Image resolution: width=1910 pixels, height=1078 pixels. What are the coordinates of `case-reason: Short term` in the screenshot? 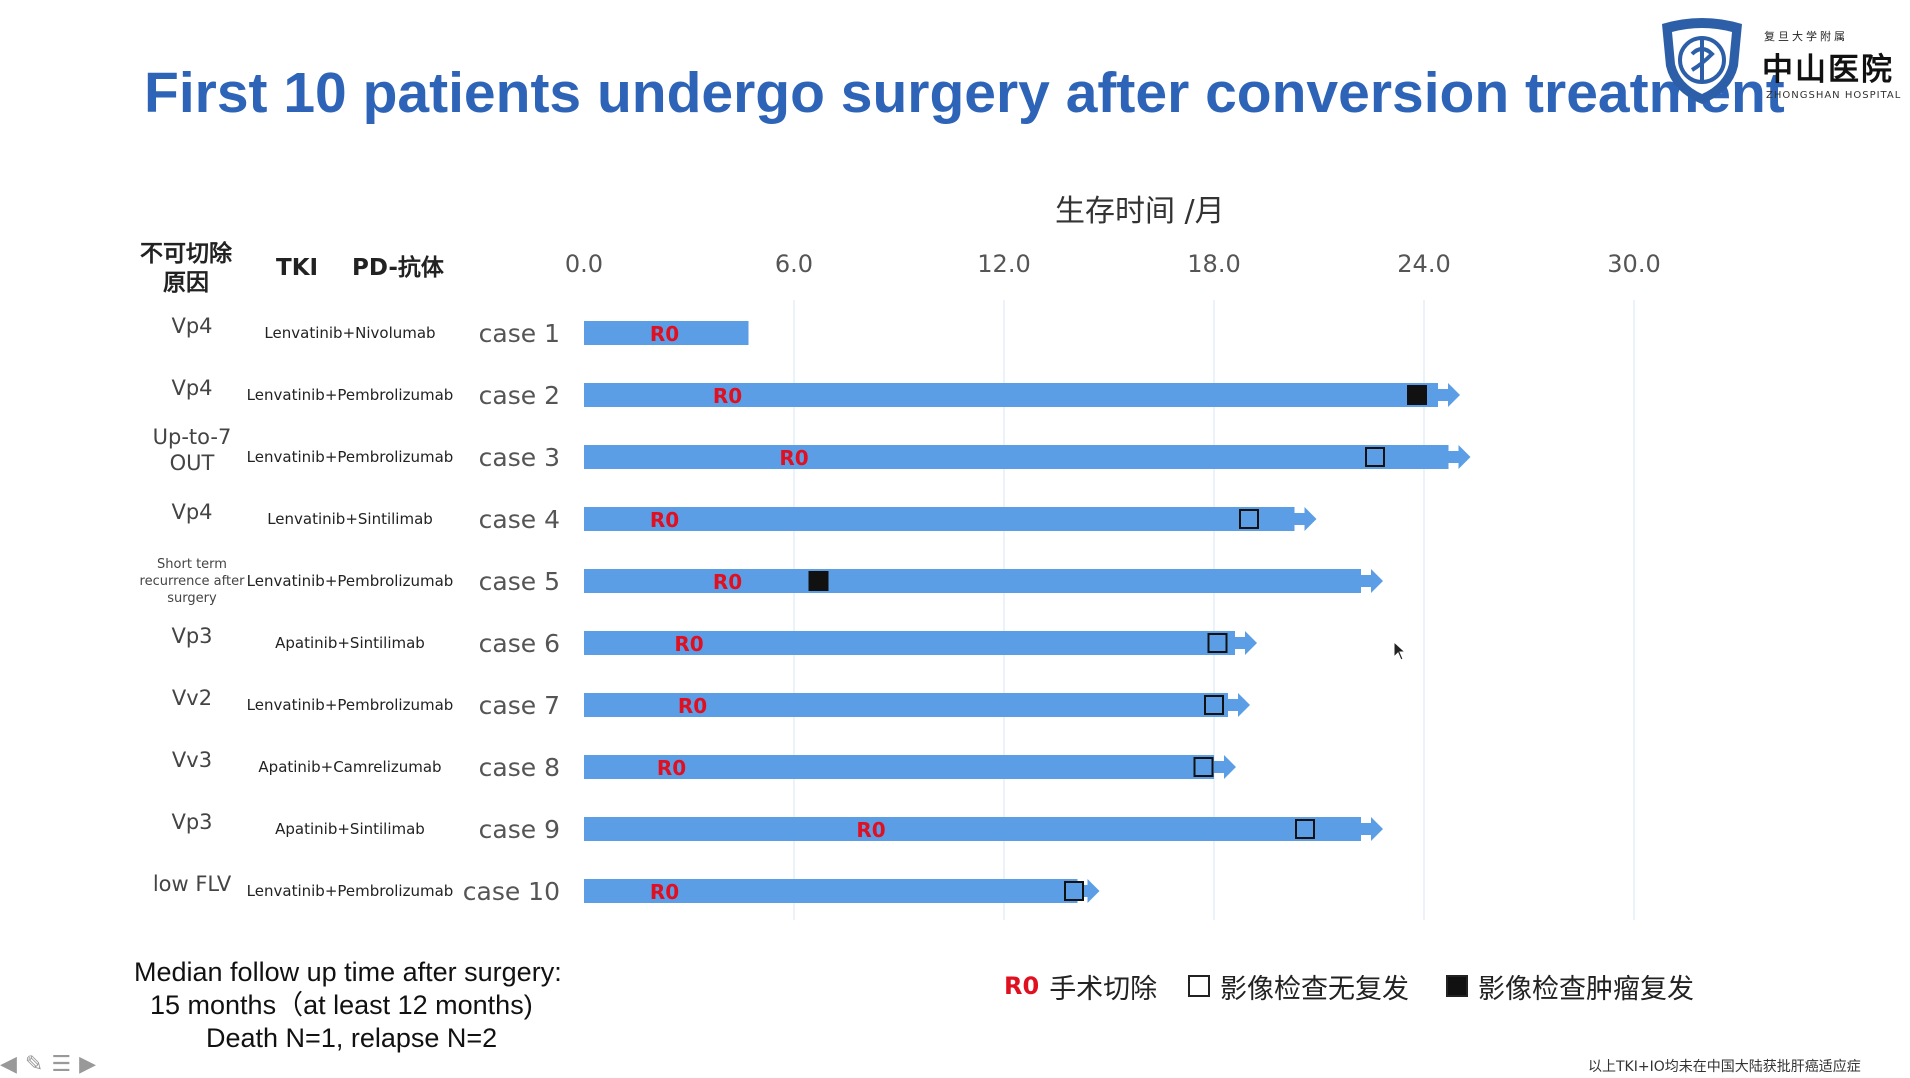 It's located at (192, 564).